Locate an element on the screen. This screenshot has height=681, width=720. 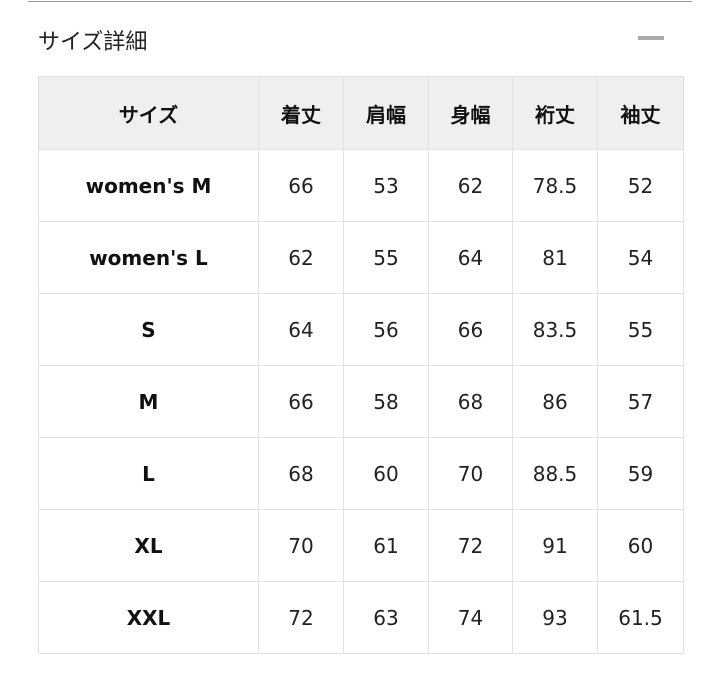
table-row: XL 70 61 72 91 60 is located at coordinates (361, 545).